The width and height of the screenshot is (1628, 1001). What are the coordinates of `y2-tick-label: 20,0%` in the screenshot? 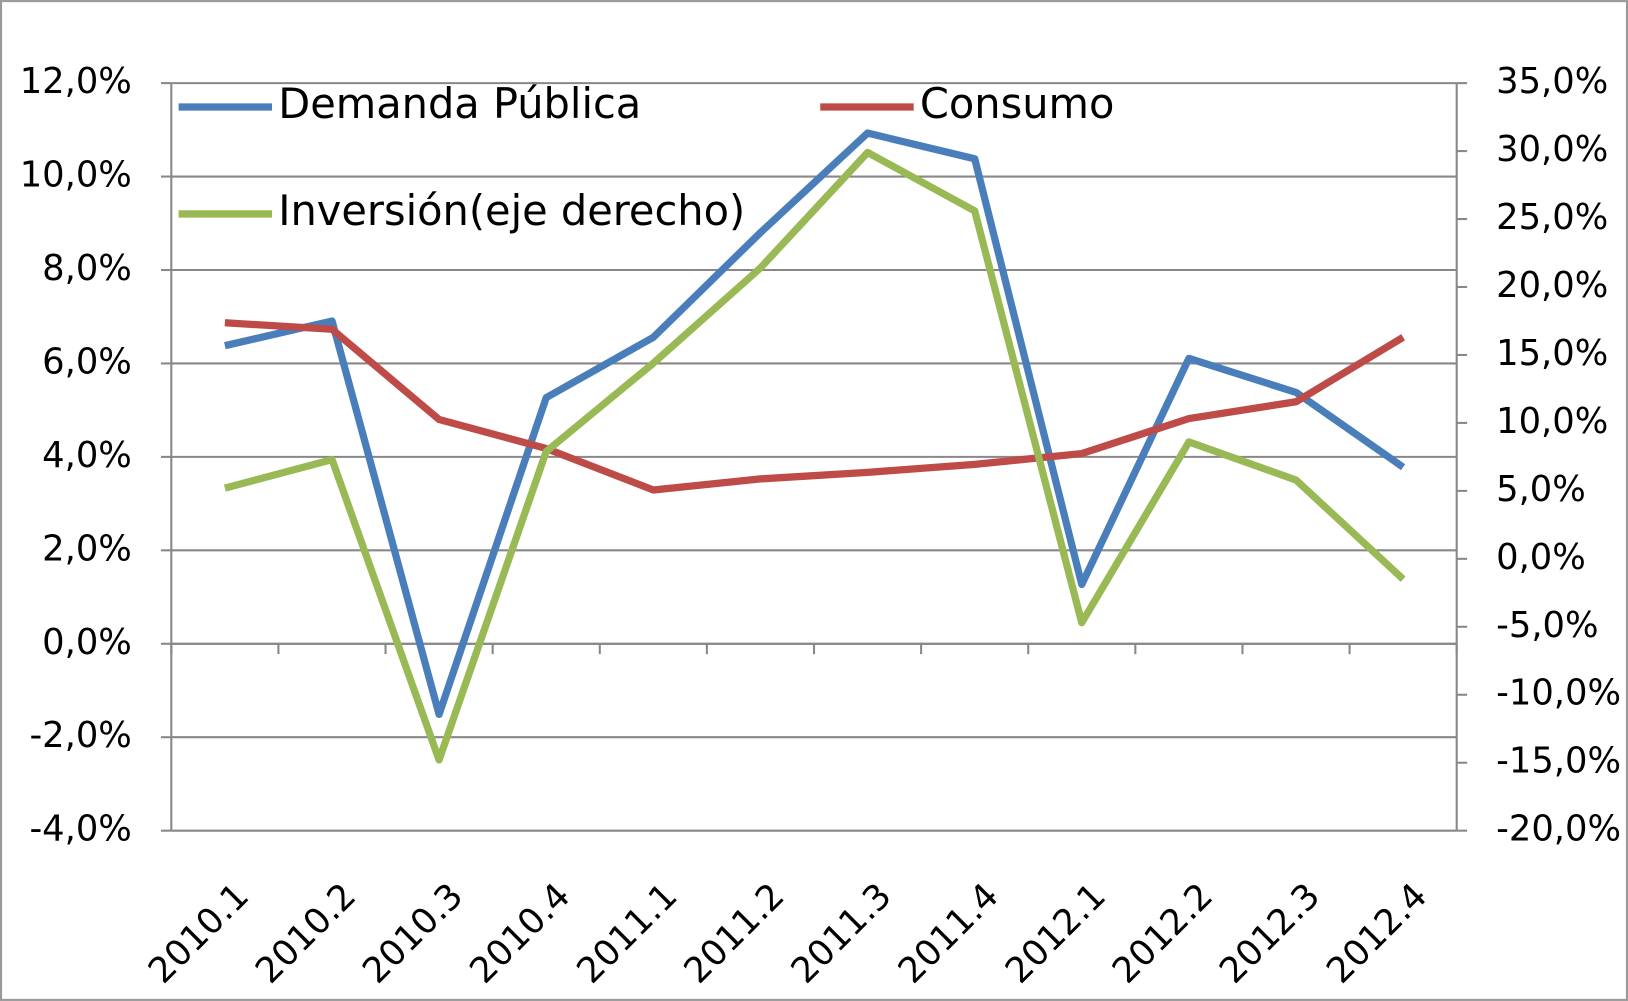 It's located at (1552, 285).